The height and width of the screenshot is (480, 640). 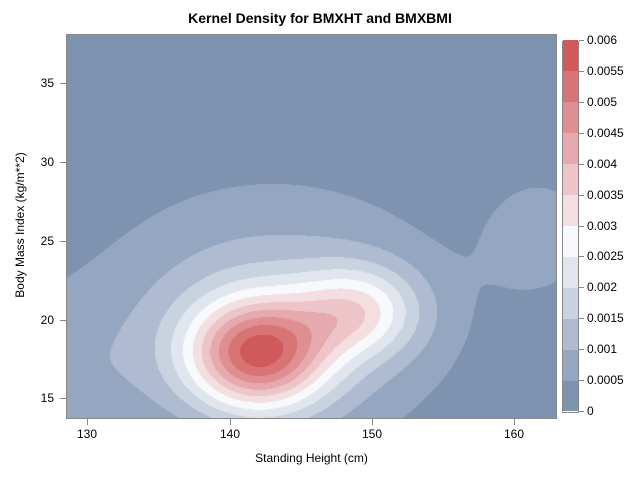 I want to click on legend-tick-label: 0.004, so click(x=602, y=164).